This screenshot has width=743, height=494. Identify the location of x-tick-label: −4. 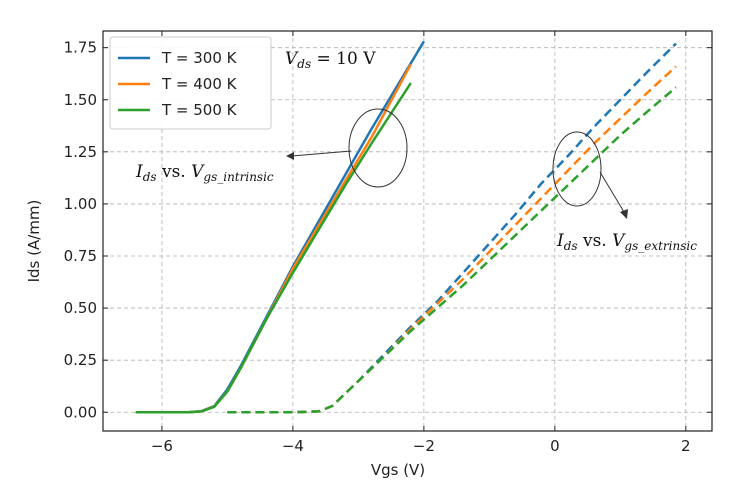
(293, 446).